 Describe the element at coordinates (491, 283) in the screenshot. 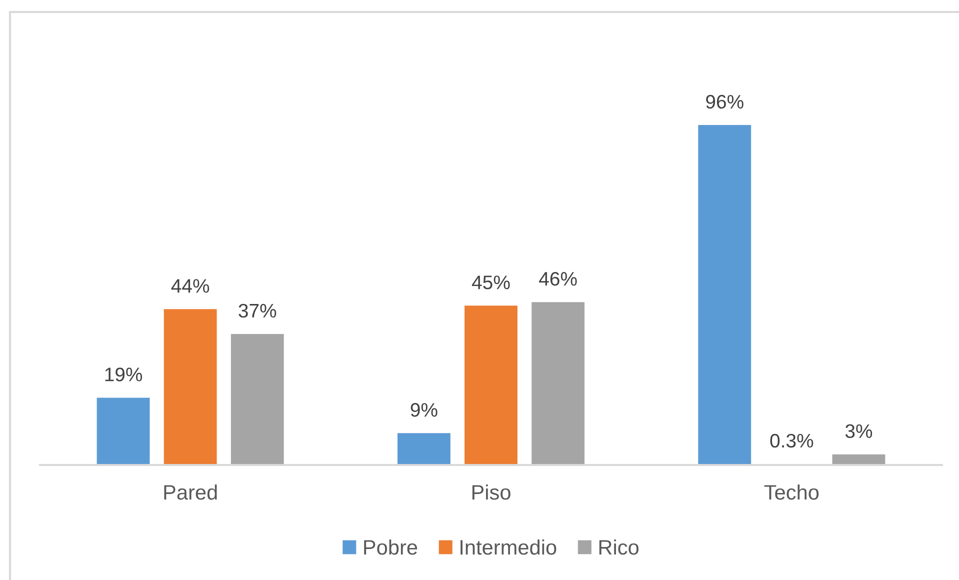

I see `data-label: 45%` at that location.